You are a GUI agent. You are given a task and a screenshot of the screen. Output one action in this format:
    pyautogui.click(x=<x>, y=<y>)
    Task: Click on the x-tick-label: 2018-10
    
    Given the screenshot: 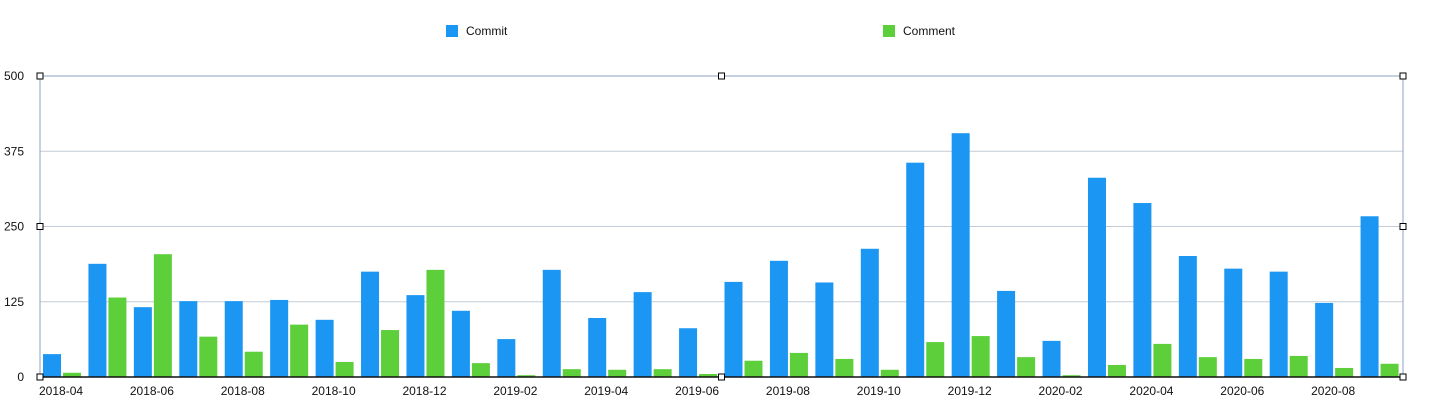 What is the action you would take?
    pyautogui.click(x=334, y=391)
    